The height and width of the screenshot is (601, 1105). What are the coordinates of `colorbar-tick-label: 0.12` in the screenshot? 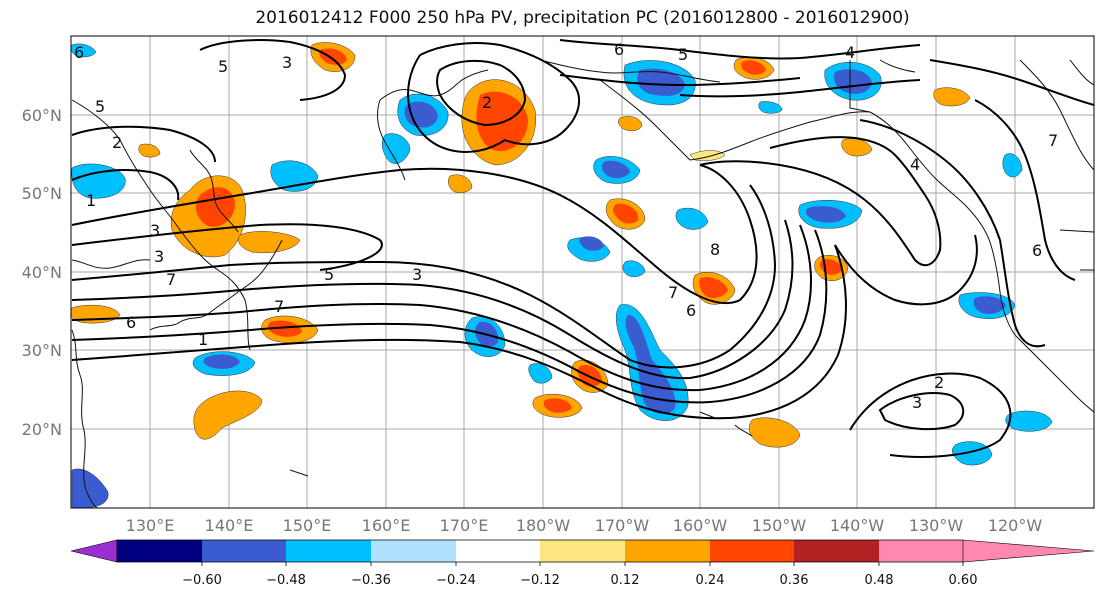 It's located at (625, 580).